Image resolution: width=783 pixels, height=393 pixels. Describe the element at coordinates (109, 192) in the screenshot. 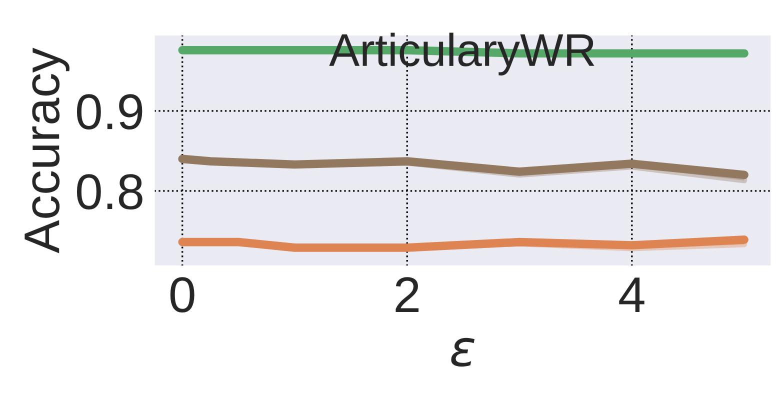

I see `y-tick-label: 0.8` at that location.